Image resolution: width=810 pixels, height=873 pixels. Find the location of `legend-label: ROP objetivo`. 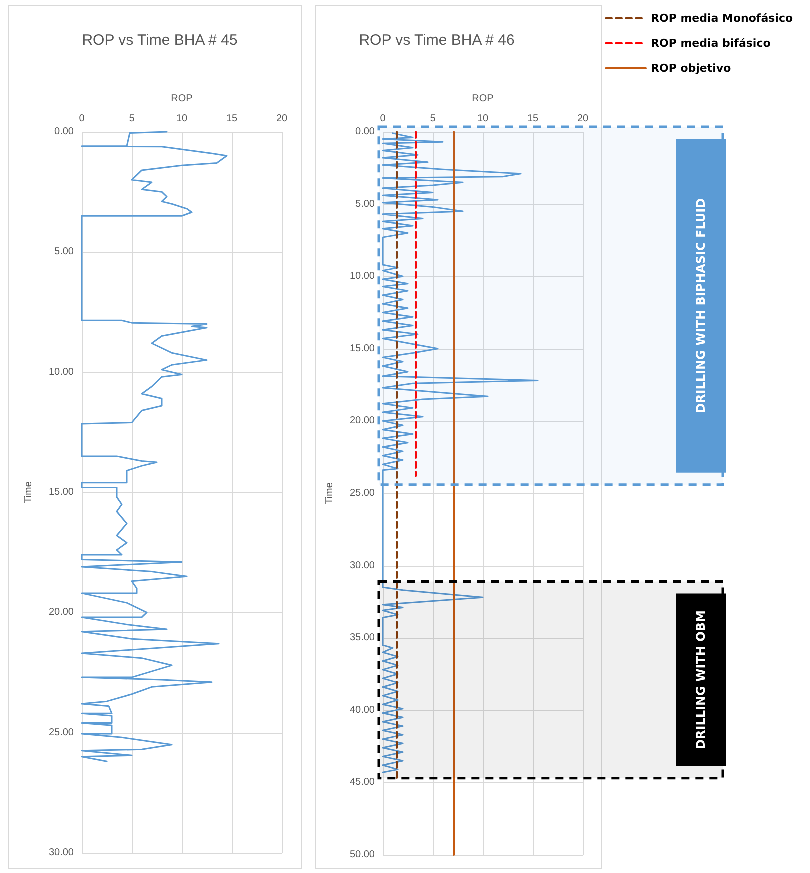

legend-label: ROP objetivo is located at coordinates (691, 68).